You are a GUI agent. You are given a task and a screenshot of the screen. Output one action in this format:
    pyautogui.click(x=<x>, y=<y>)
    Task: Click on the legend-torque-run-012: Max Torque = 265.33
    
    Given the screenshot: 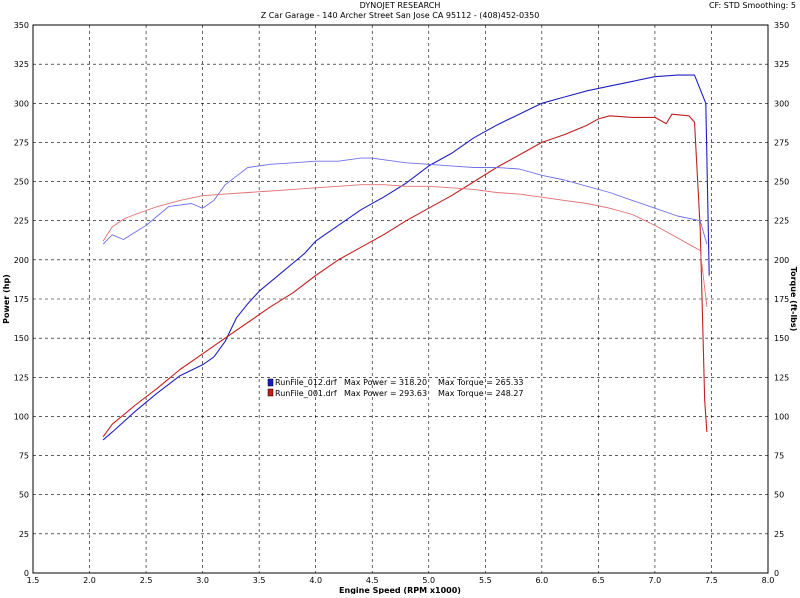 What is the action you would take?
    pyautogui.click(x=481, y=382)
    